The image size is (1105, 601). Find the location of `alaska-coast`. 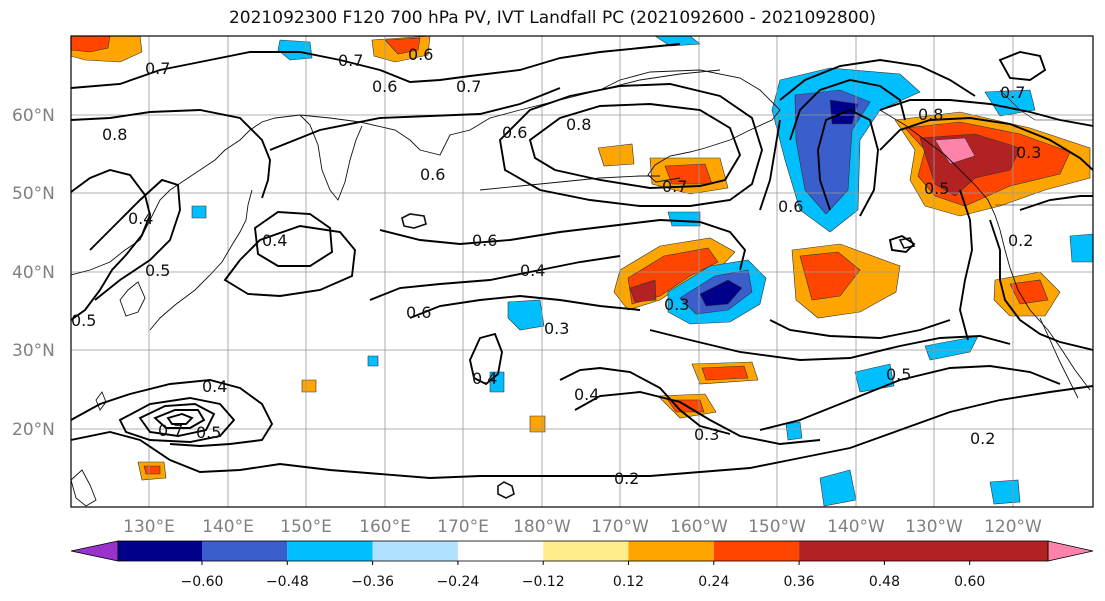

alaska-coast is located at coordinates (690, 126).